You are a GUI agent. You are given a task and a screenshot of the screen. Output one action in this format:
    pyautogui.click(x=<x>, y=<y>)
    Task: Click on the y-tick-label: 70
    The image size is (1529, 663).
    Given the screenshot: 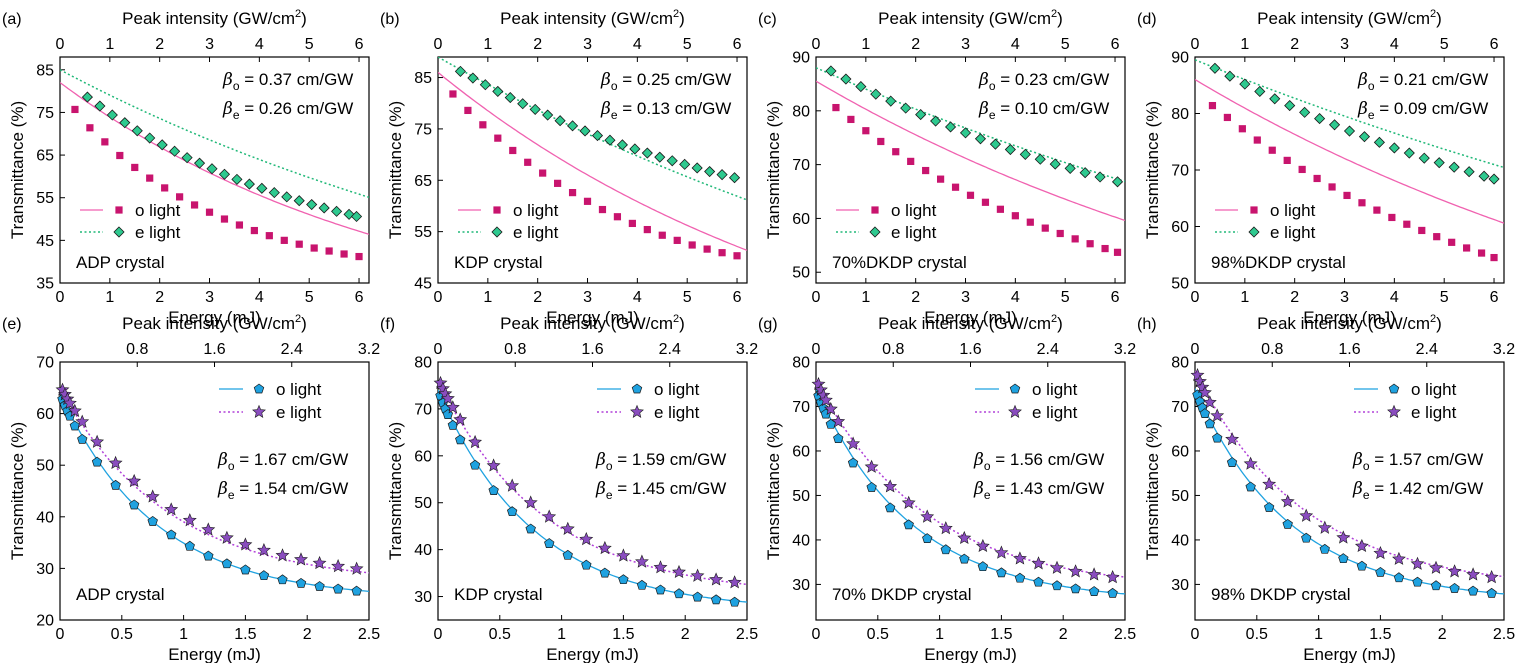 What is the action you would take?
    pyautogui.click(x=1180, y=407)
    